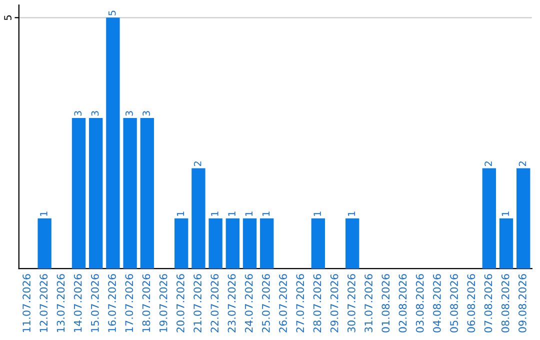 The image size is (540, 340). I want to click on x-tick-label: 18.07.2026, so click(146, 303).